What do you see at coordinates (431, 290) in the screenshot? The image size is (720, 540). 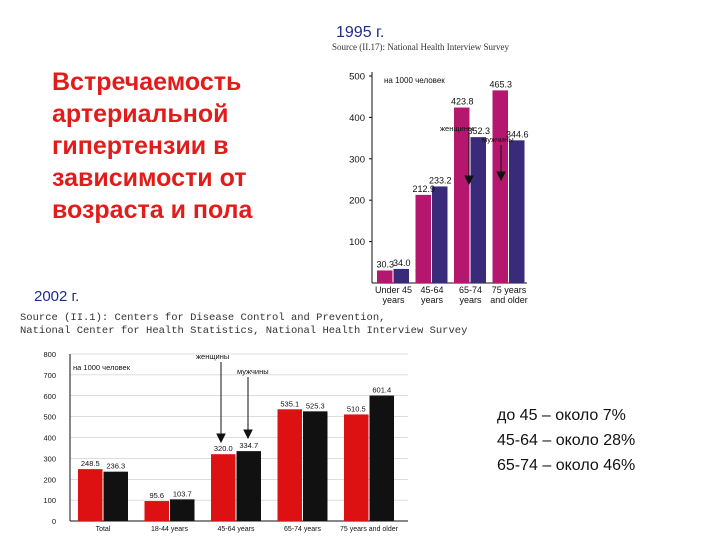 I see `x-tick-label: 45-64` at bounding box center [431, 290].